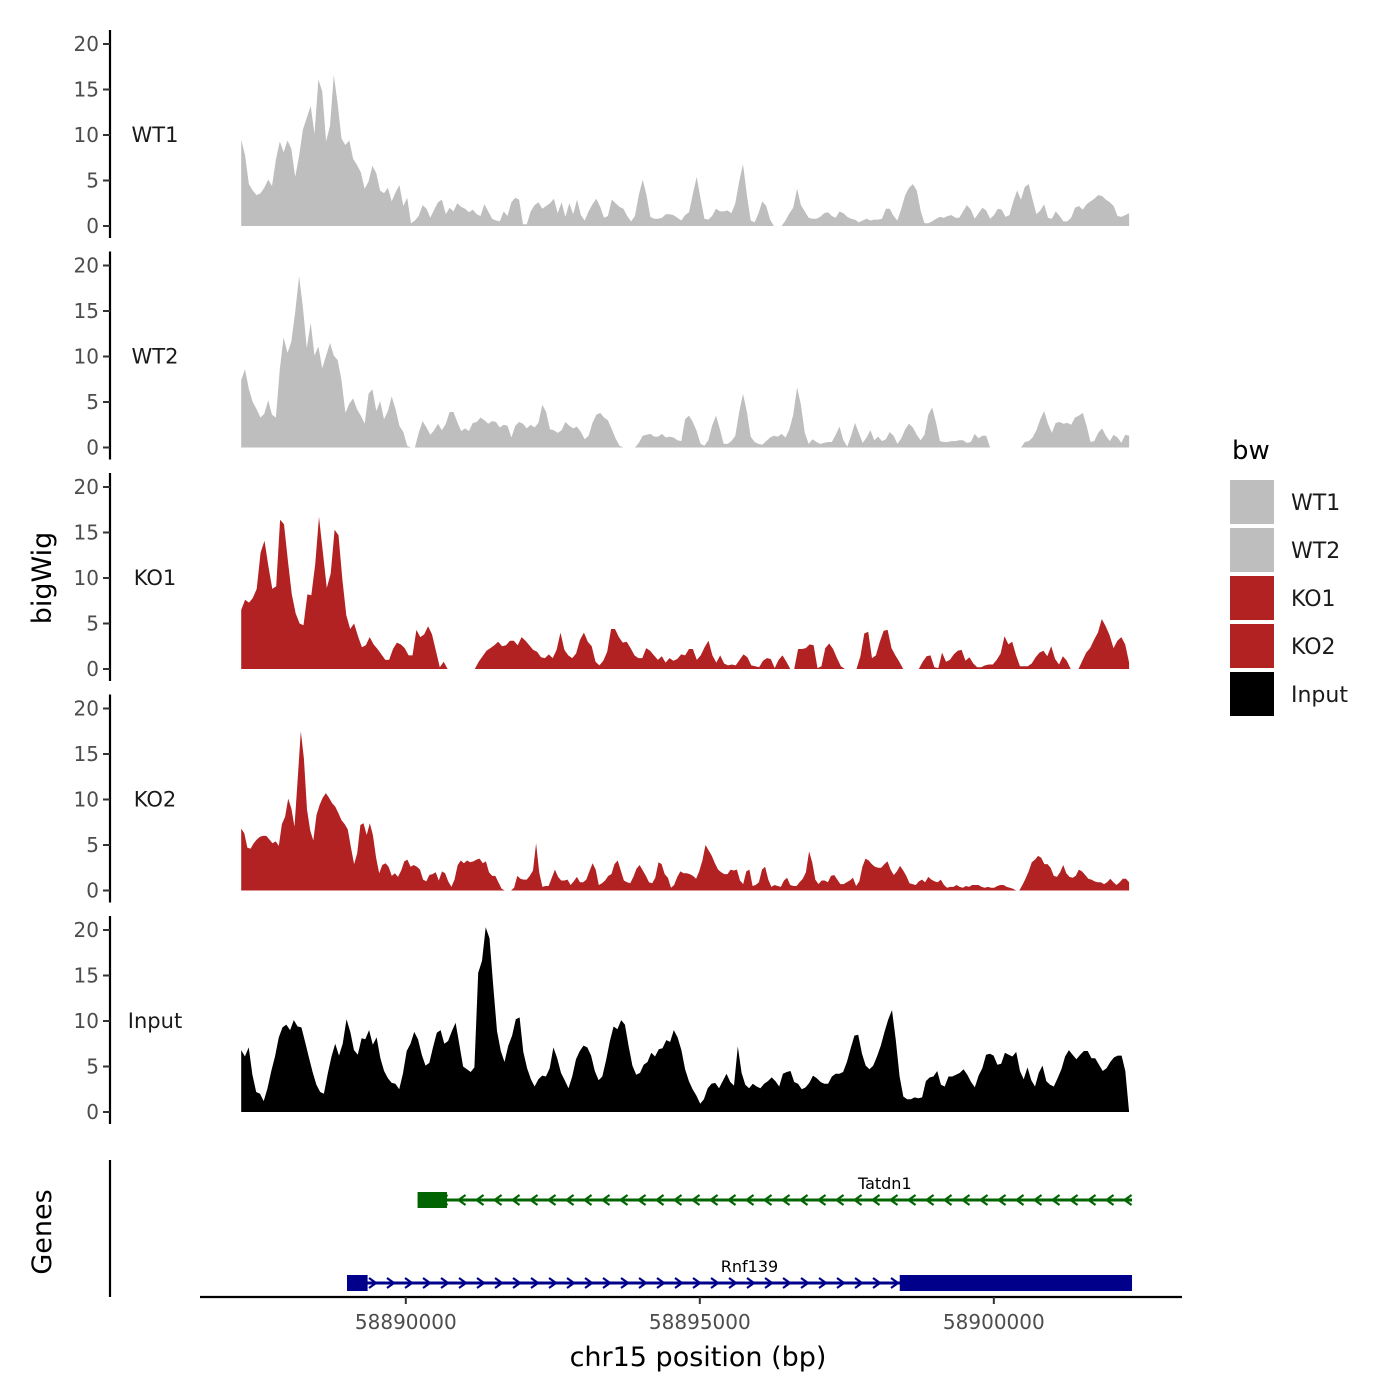 This screenshot has height=1400, width=1400. What do you see at coordinates (1319, 695) in the screenshot?
I see `legend-label-input: Input` at bounding box center [1319, 695].